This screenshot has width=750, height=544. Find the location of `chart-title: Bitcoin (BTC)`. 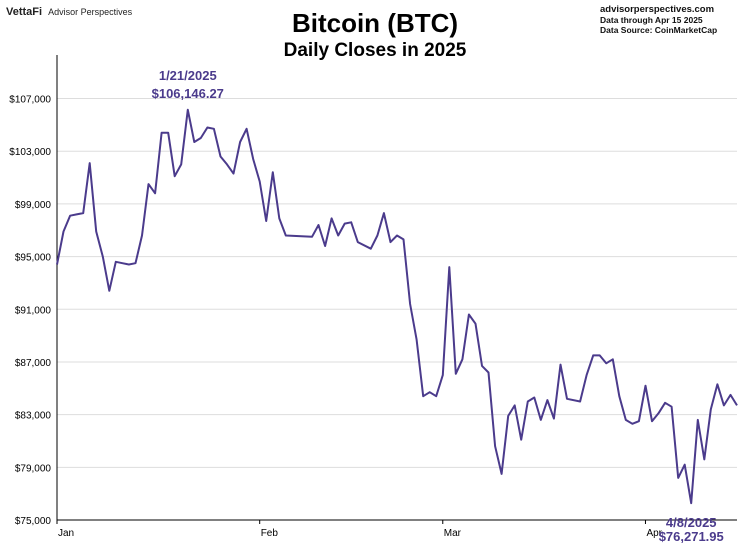

chart-title: Bitcoin (BTC) is located at coordinates (375, 23).